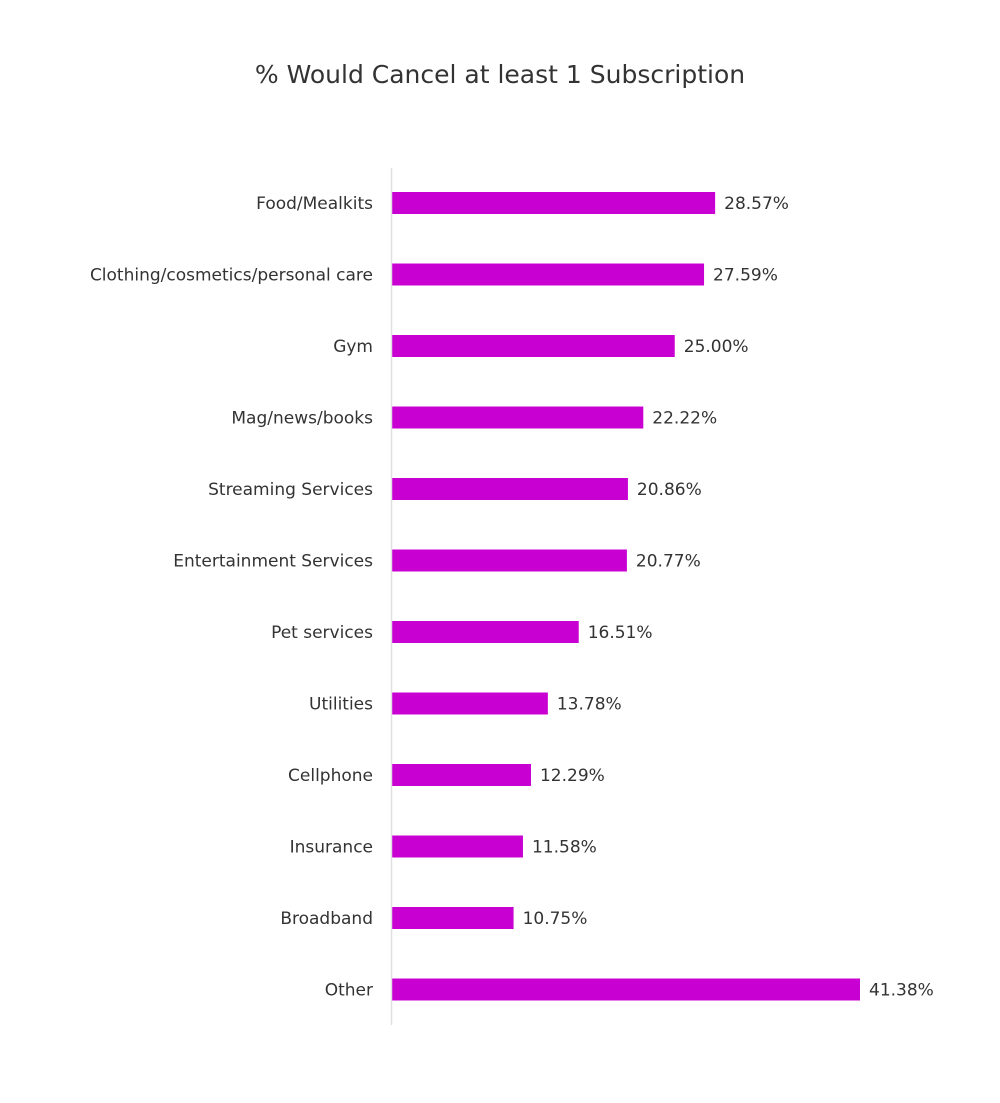 Image resolution: width=1000 pixels, height=1103 pixels. What do you see at coordinates (668, 562) in the screenshot?
I see `data-label: 20.77%` at bounding box center [668, 562].